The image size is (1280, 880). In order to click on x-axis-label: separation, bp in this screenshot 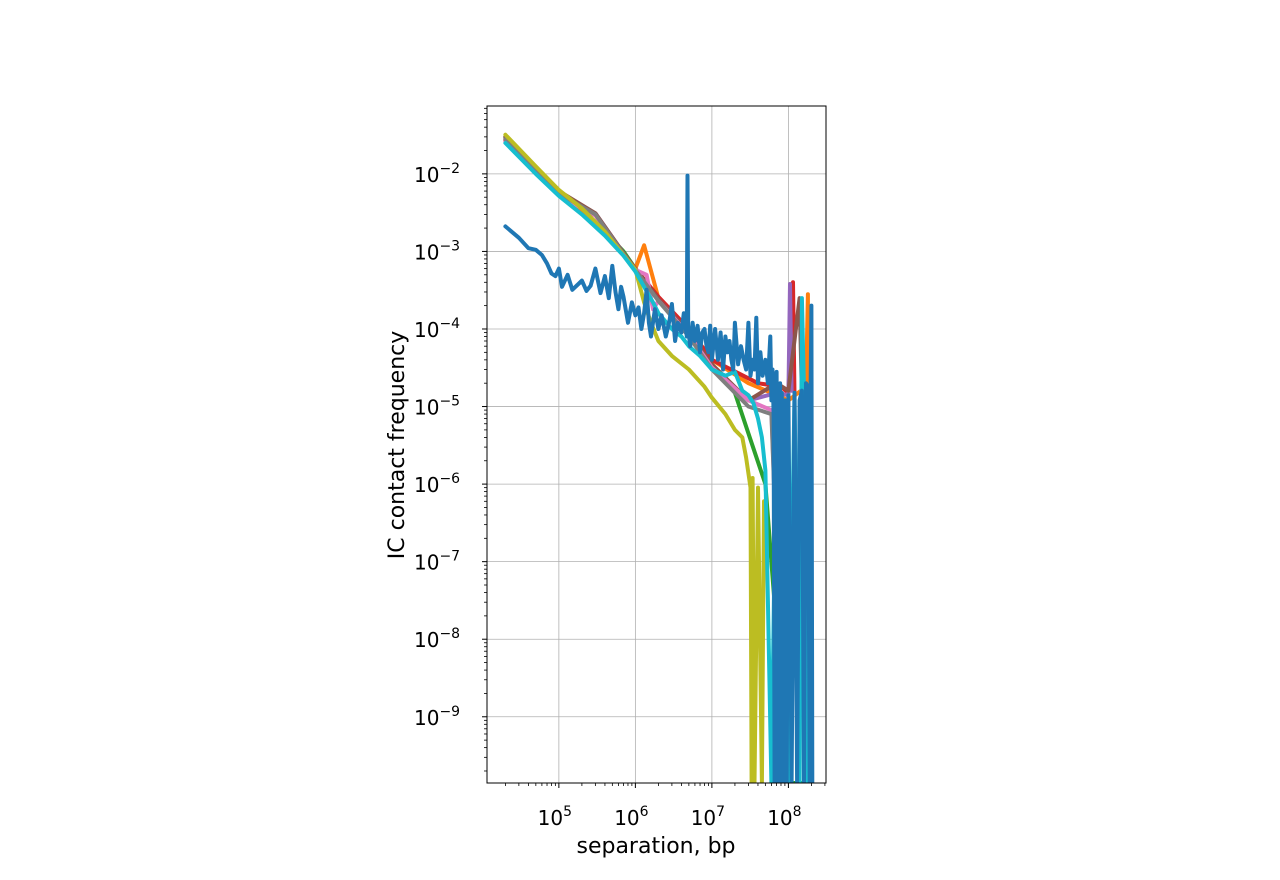, I will do `click(655, 846)`.